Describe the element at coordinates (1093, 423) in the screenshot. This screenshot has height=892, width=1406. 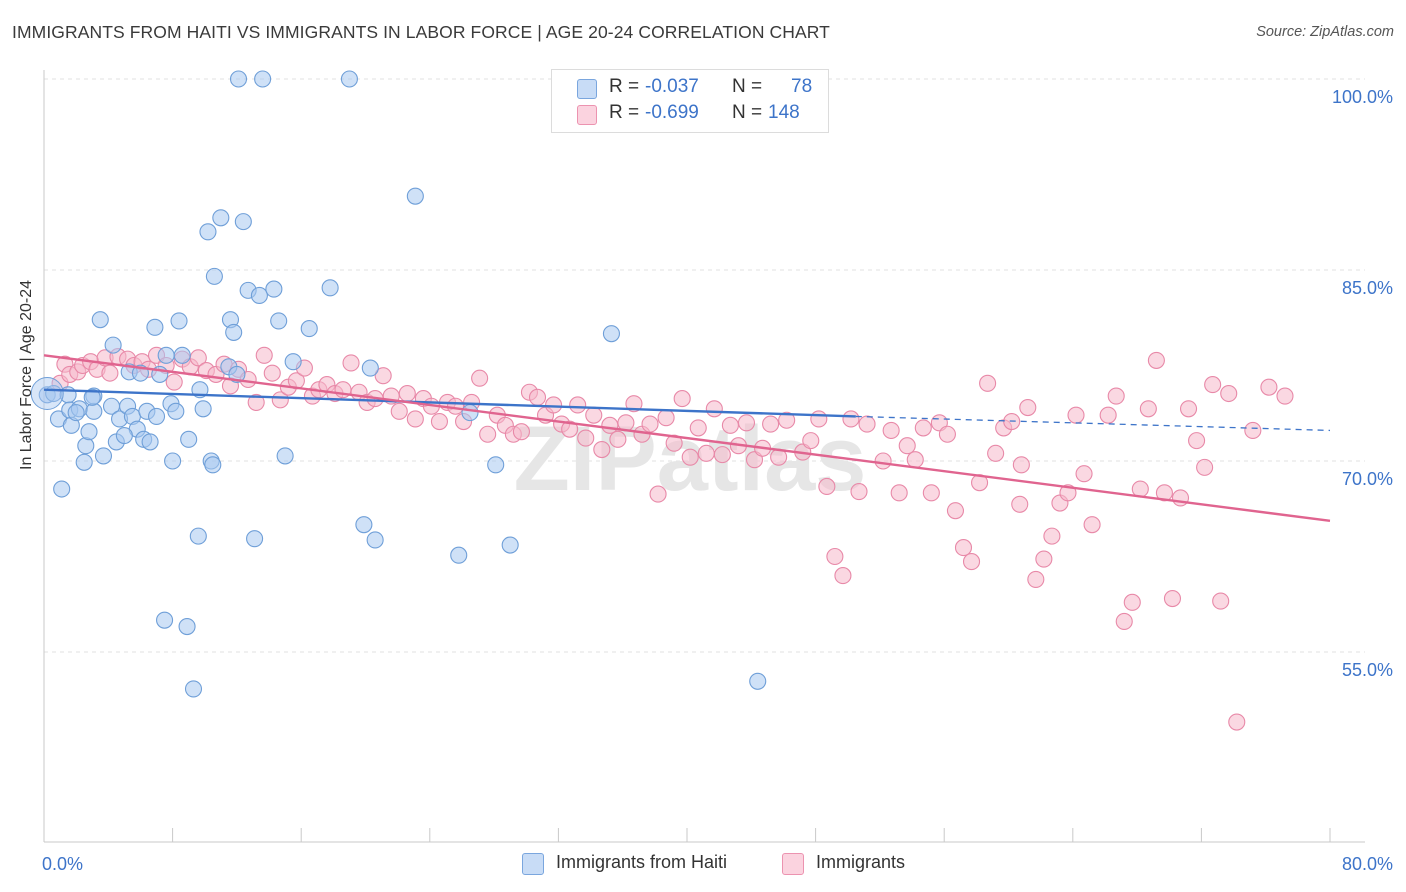
I see `trend-line-haiti-extension` at that location.